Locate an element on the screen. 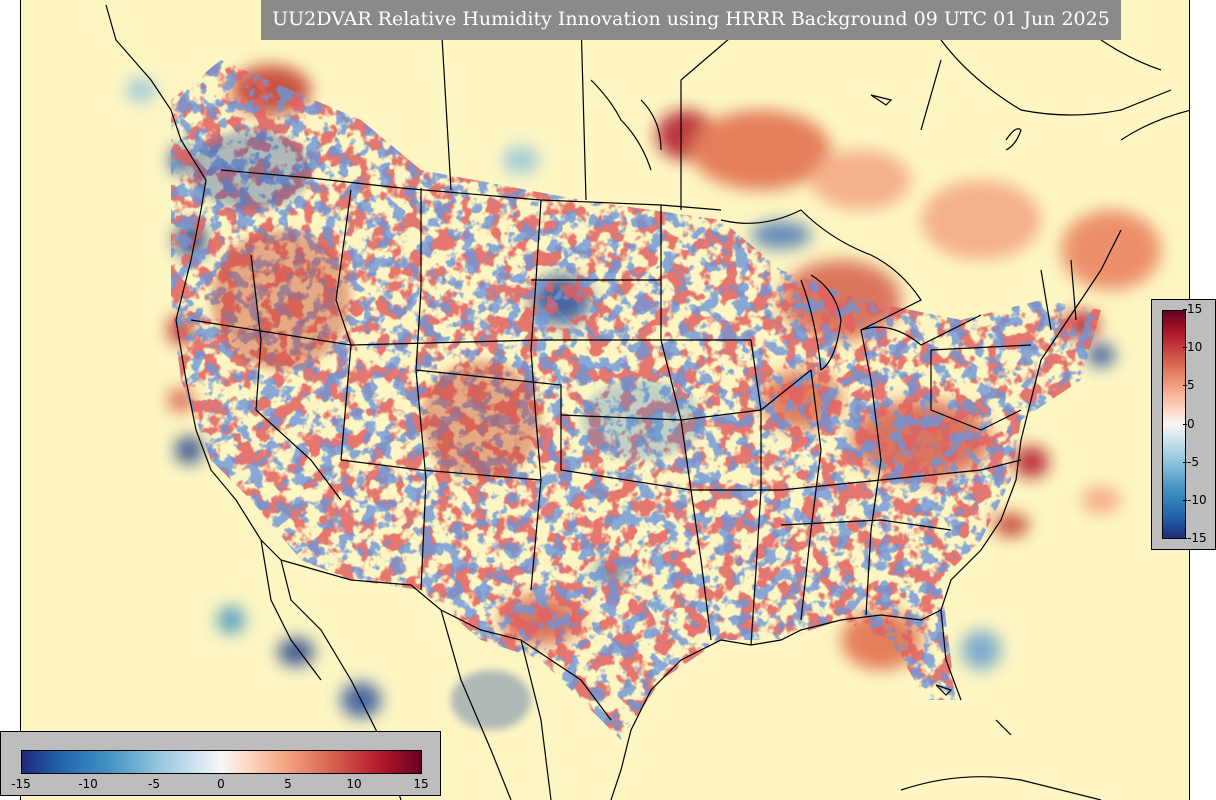  horizontal-colorbar-tick: -15 is located at coordinates (21, 784).